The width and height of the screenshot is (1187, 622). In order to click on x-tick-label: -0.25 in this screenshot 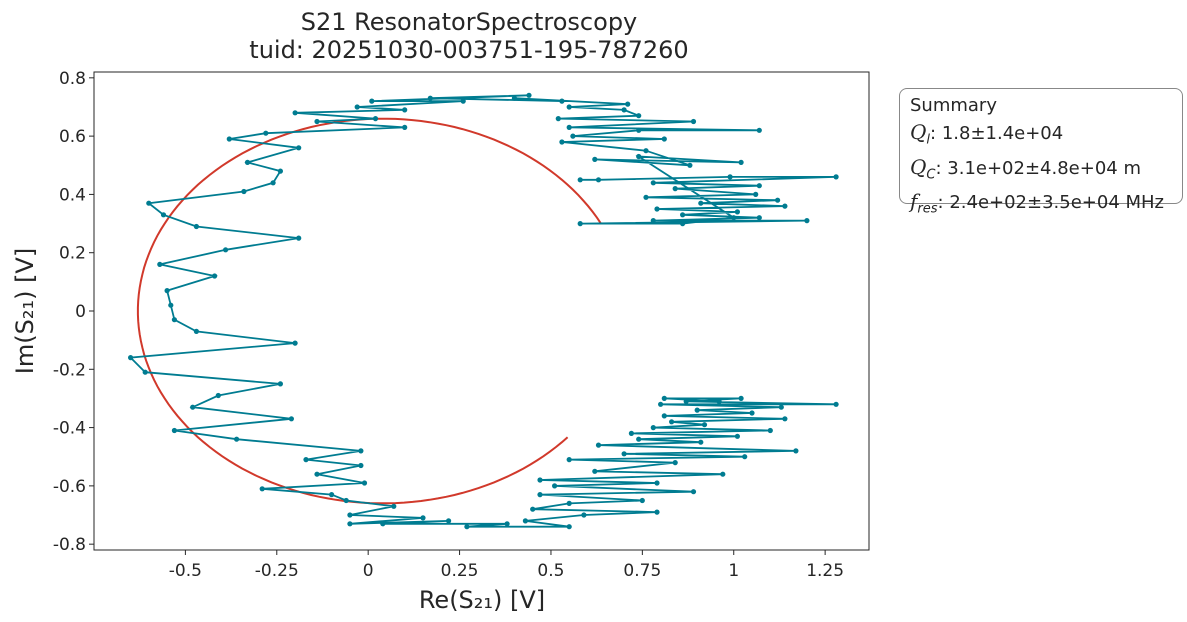, I will do `click(277, 571)`.